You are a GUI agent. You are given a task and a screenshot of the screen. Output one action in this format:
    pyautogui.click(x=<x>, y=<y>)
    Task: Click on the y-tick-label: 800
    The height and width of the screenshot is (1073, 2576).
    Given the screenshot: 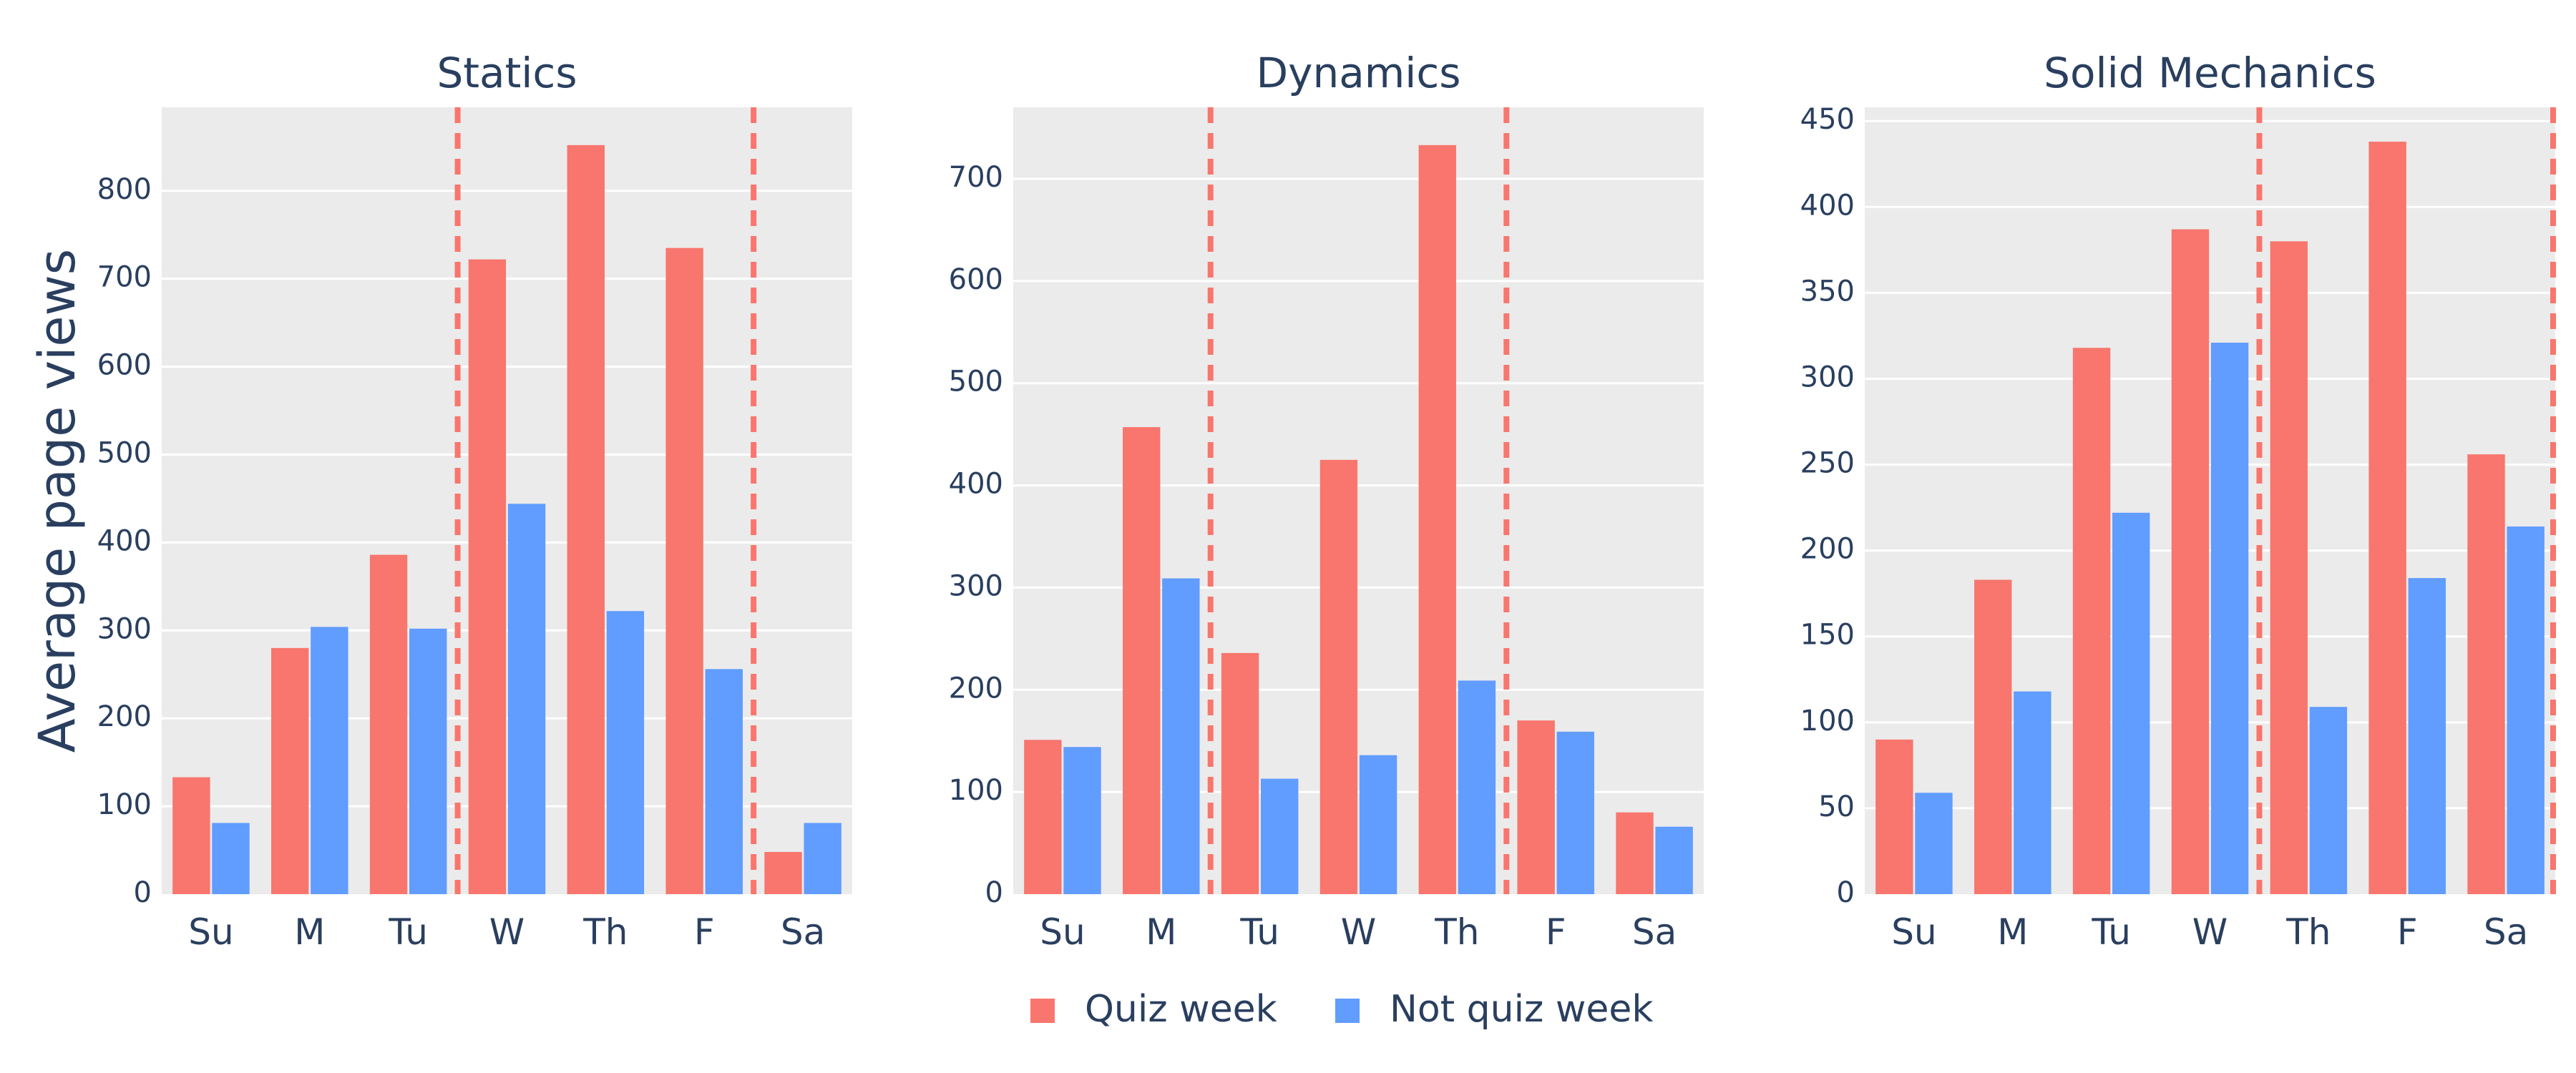 What is the action you would take?
    pyautogui.click(x=124, y=189)
    